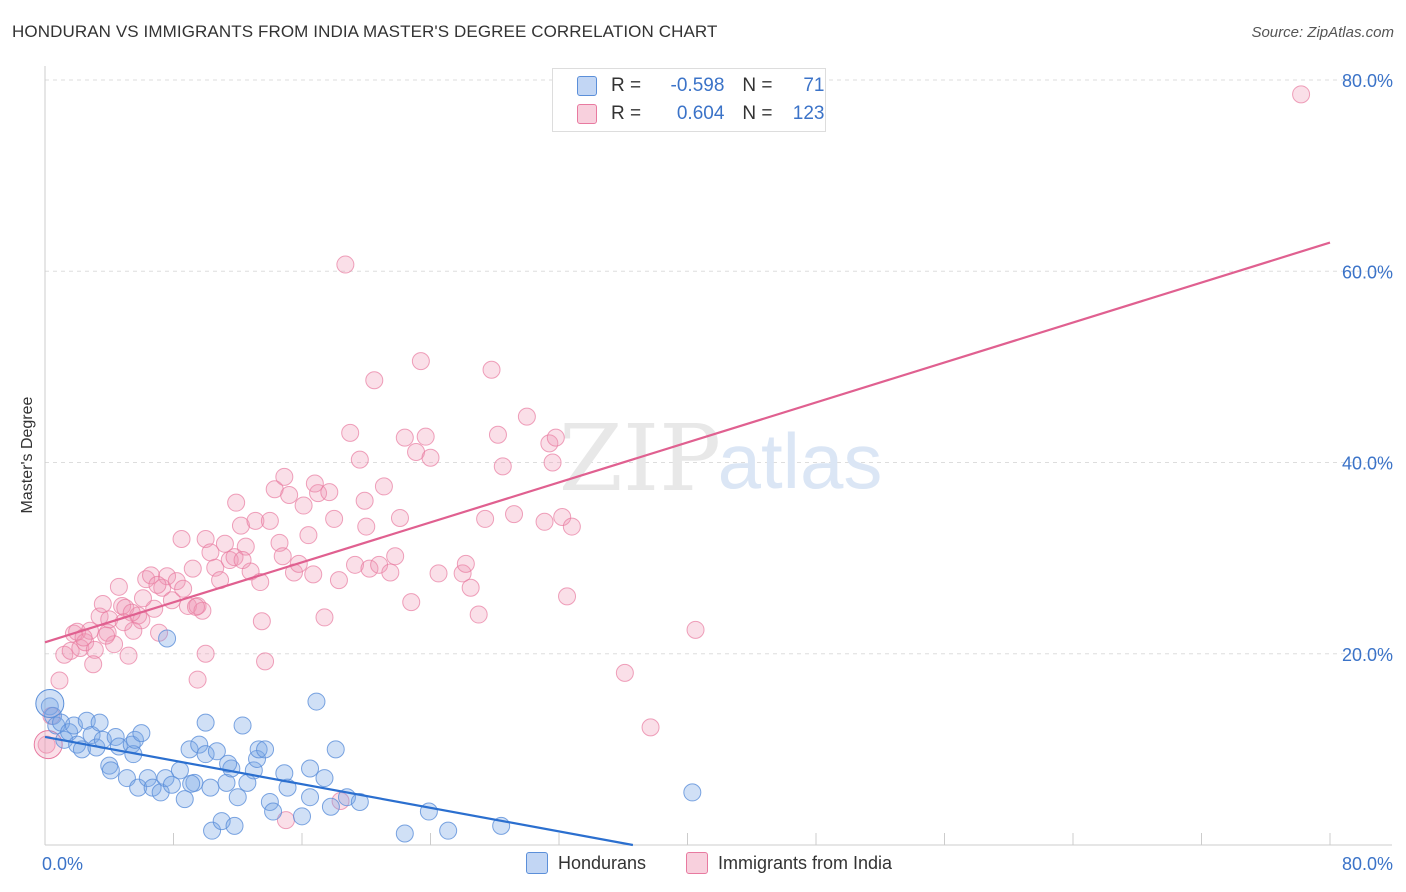 Image resolution: width=1406 pixels, height=892 pixels. I want to click on legend-n-value: 71, so click(814, 85).